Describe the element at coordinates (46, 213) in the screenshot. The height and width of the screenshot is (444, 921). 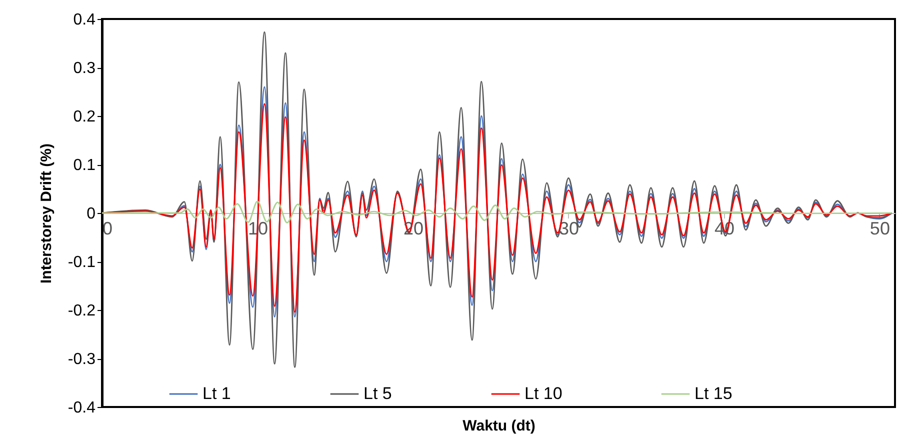
I see `y-axis-title: Interstorey Drift (%)` at that location.